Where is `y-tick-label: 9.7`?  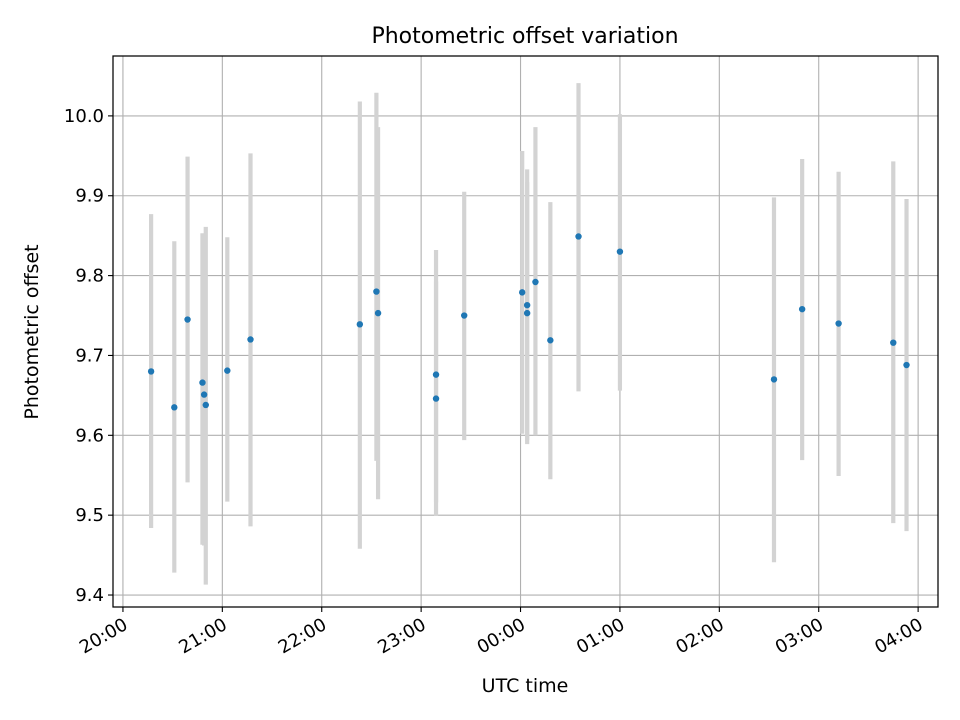
y-tick-label: 9.7 is located at coordinates (89, 355).